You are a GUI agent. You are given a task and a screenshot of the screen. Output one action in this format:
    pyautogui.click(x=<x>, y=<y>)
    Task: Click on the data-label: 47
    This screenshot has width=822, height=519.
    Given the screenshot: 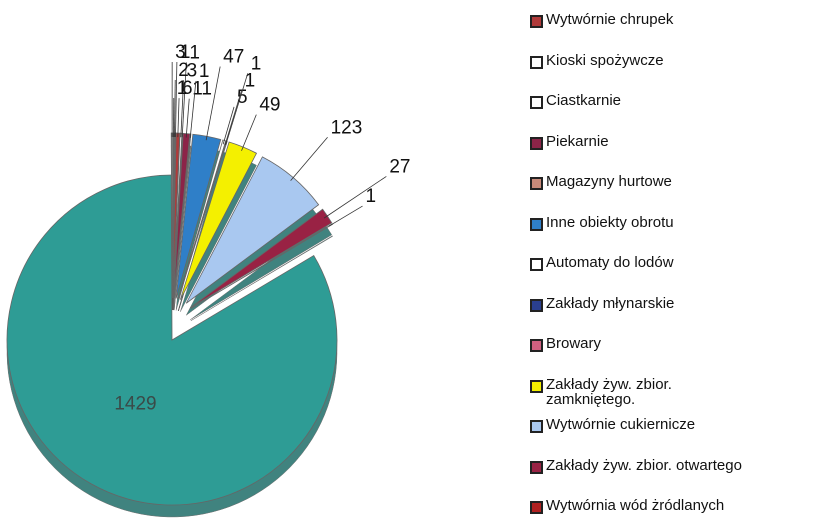 What is the action you would take?
    pyautogui.click(x=233, y=57)
    